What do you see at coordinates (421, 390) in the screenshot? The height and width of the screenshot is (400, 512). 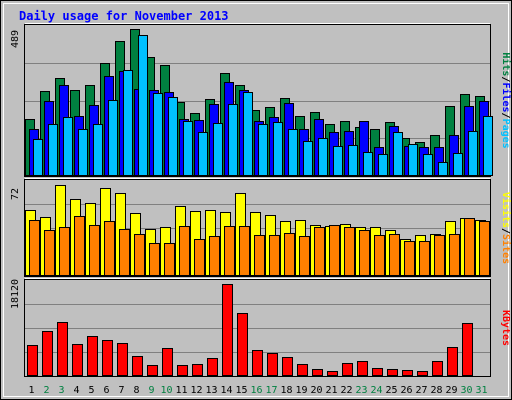 I see `x-tick-label: 27` at bounding box center [421, 390].